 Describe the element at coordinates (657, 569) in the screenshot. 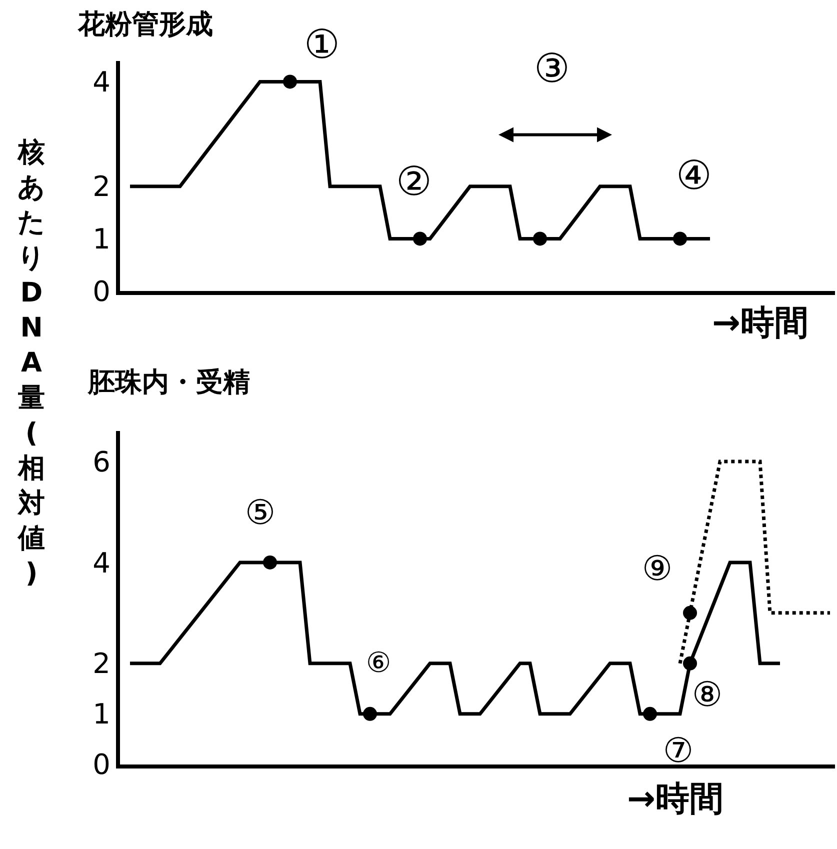

I see `annotation: ⑨` at that location.